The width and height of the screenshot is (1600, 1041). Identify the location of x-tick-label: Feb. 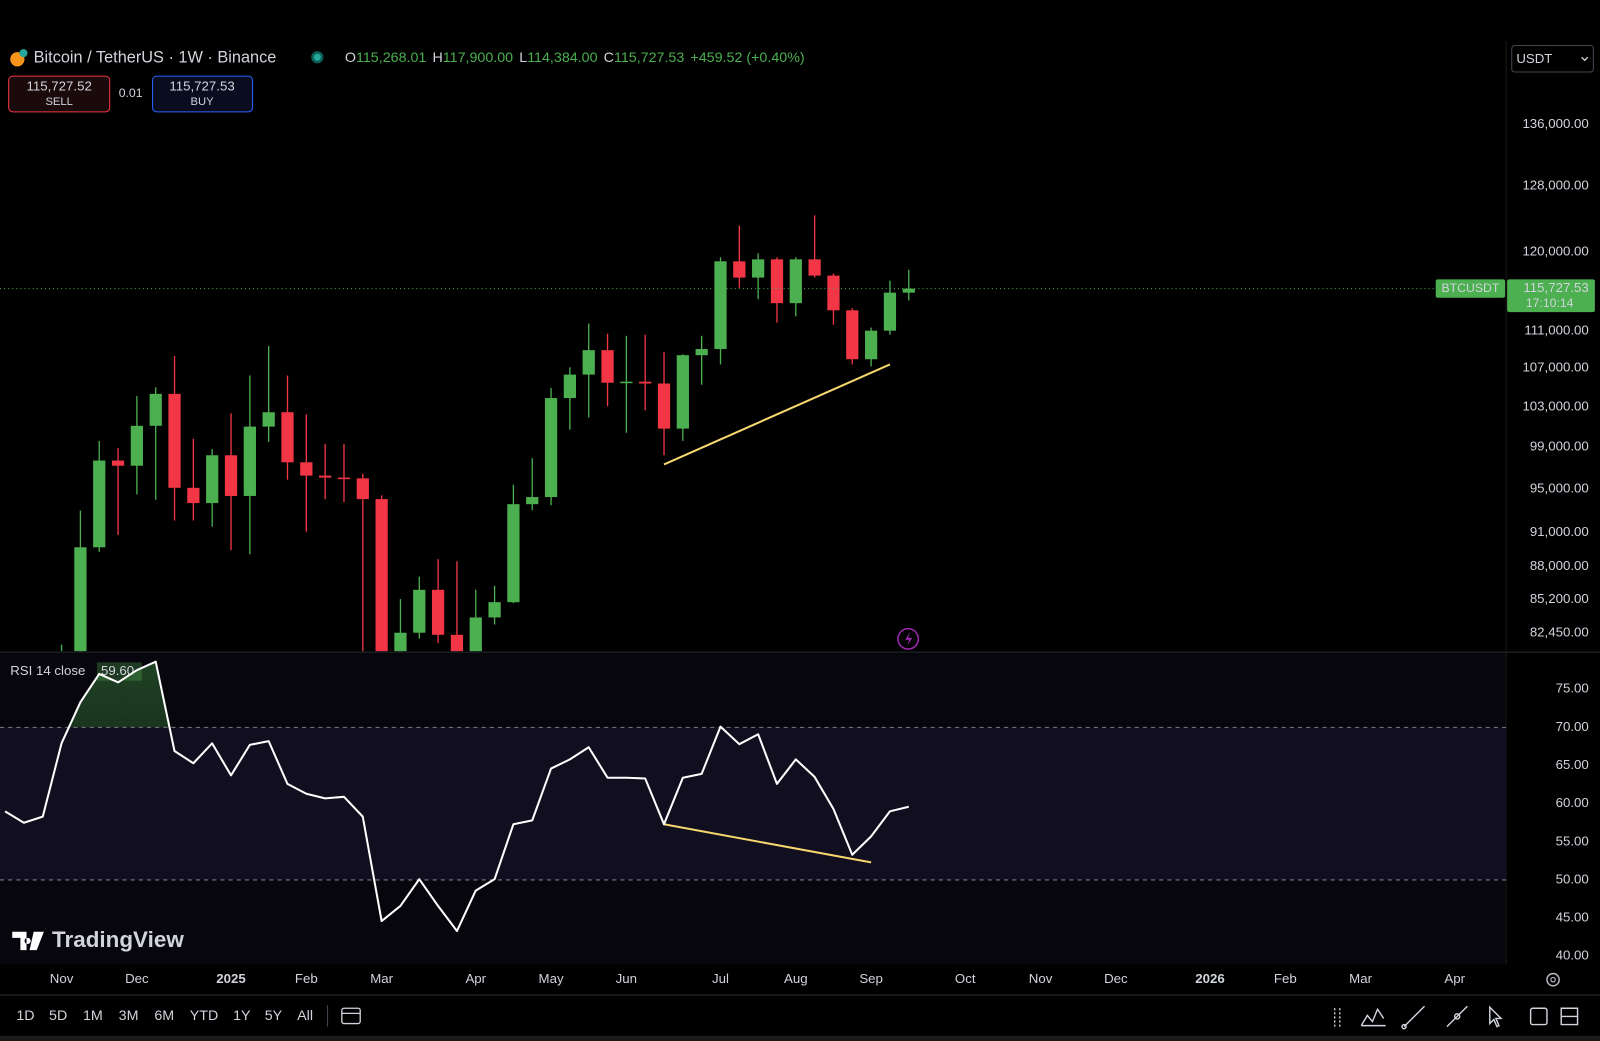
(1285, 978).